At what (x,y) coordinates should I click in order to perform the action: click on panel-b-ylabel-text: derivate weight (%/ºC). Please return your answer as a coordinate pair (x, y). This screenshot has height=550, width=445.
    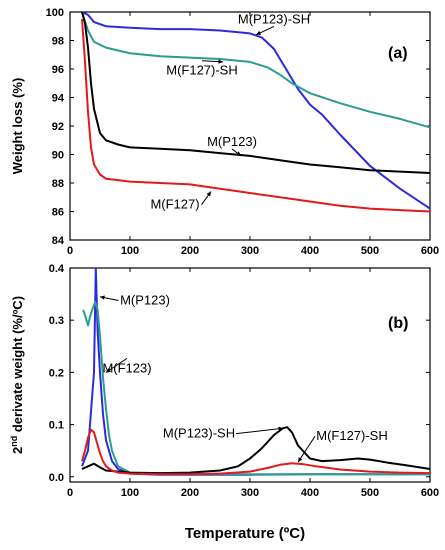
    Looking at the image, I should click on (17, 366).